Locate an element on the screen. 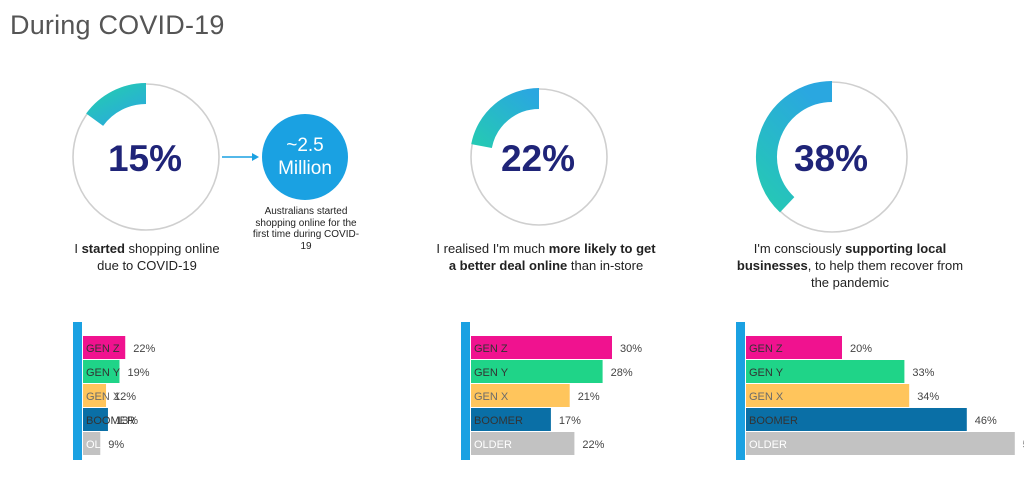 The width and height of the screenshot is (1024, 490). bar-1-boomer is located at coordinates (95, 419).